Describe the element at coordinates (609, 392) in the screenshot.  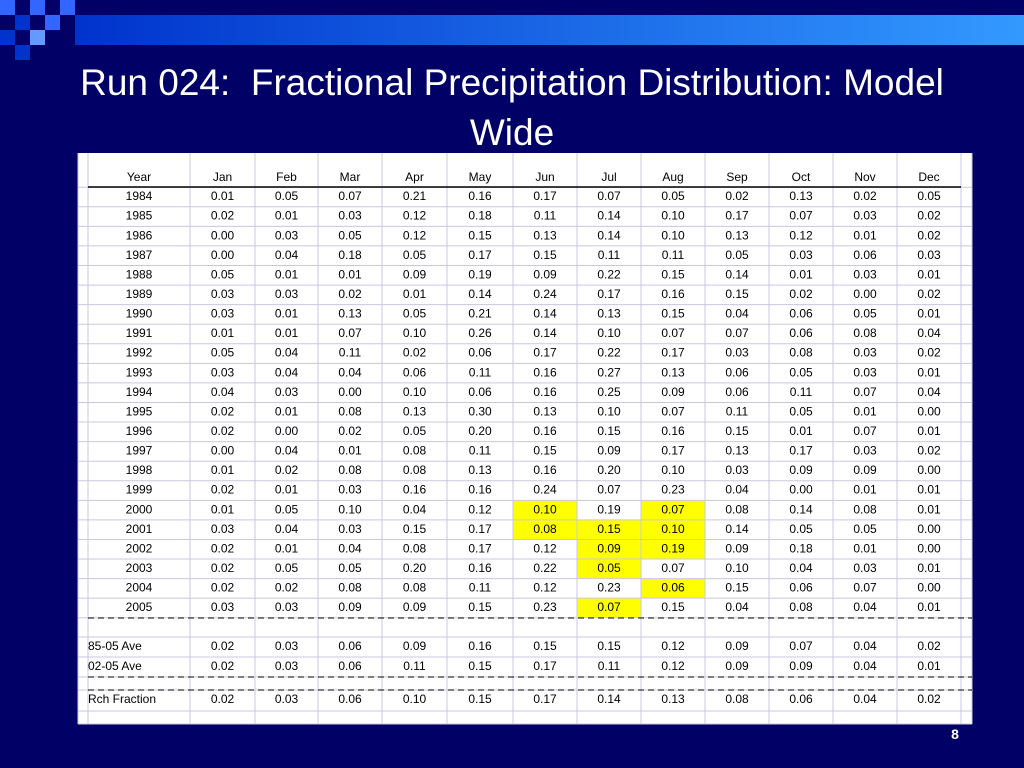
I see `cell: 0.25` at that location.